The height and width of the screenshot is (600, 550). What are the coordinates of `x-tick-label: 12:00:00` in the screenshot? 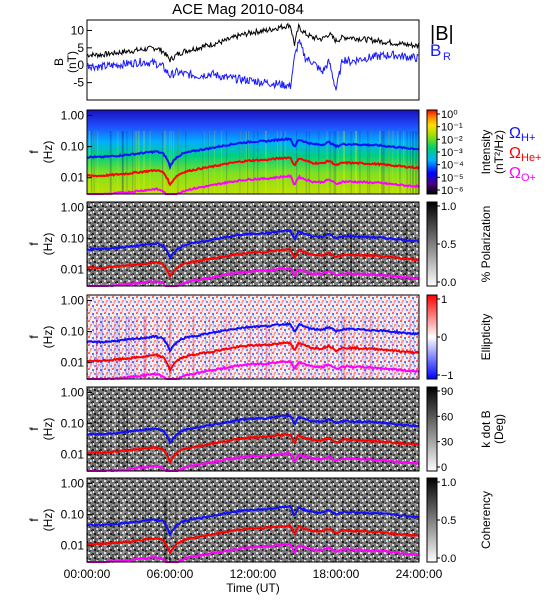 It's located at (253, 574).